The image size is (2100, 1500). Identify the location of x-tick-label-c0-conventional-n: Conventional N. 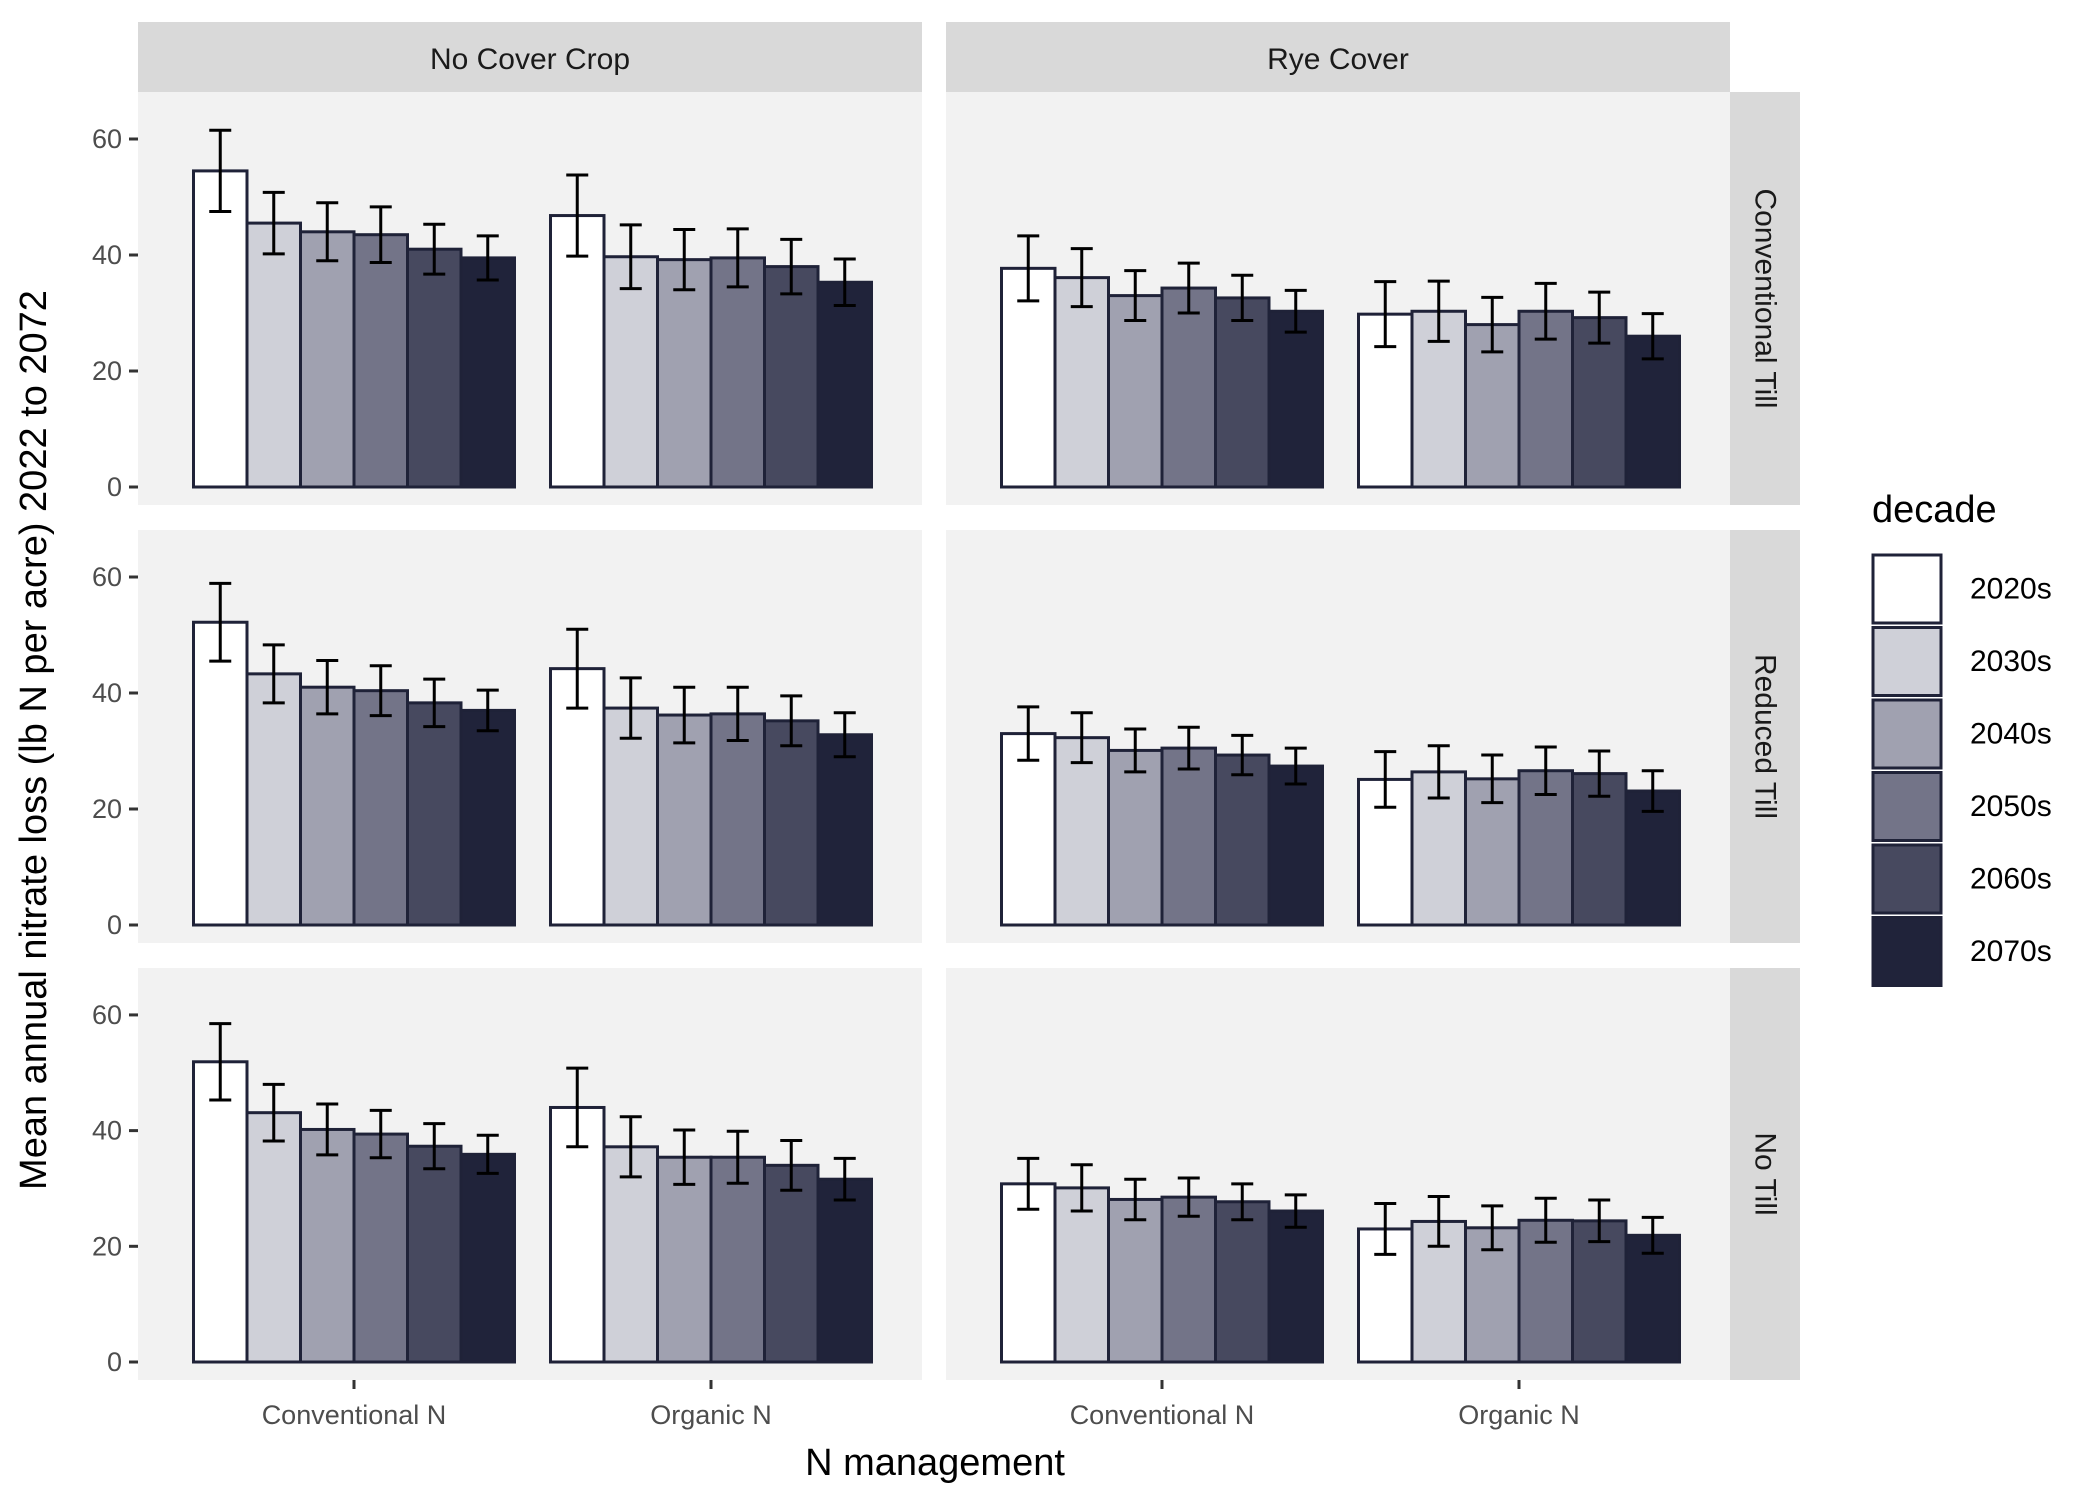
(354, 1415).